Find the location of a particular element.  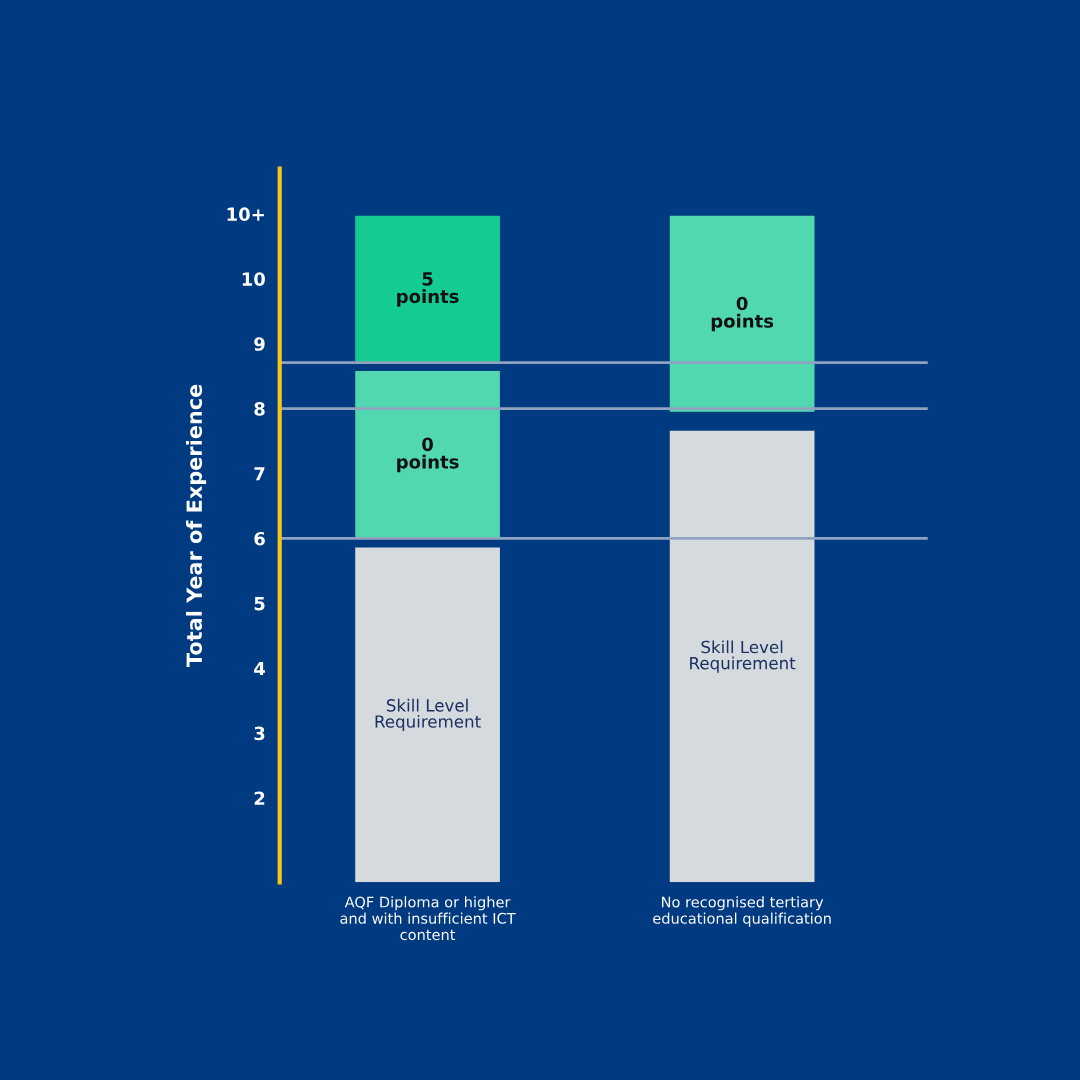

annotation: 5 points is located at coordinates (428, 289).